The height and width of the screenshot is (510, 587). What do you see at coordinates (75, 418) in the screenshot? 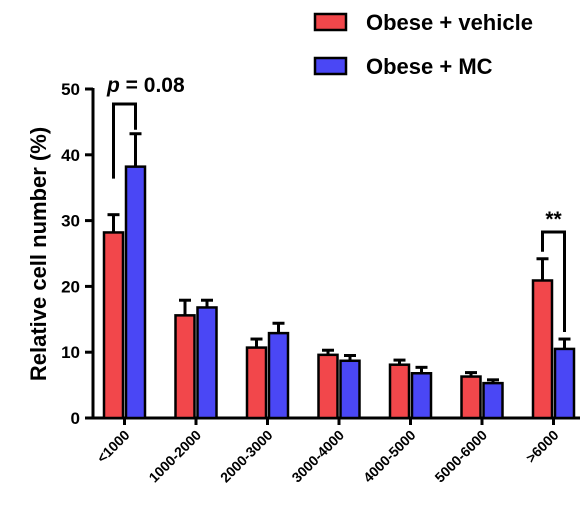
I see `y-tick-label: 0` at bounding box center [75, 418].